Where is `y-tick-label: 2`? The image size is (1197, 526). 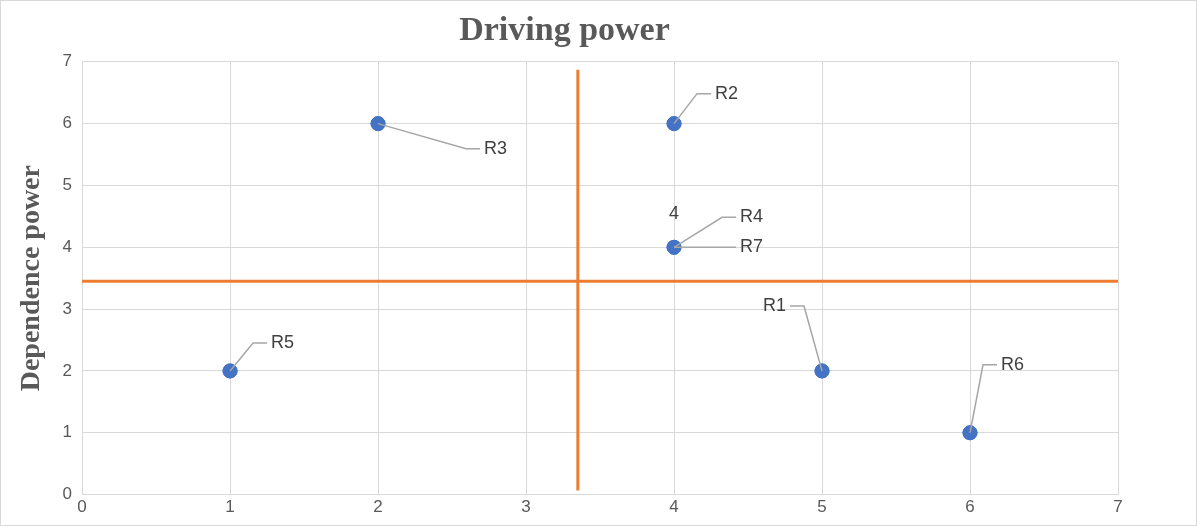 y-tick-label: 2 is located at coordinates (67, 370).